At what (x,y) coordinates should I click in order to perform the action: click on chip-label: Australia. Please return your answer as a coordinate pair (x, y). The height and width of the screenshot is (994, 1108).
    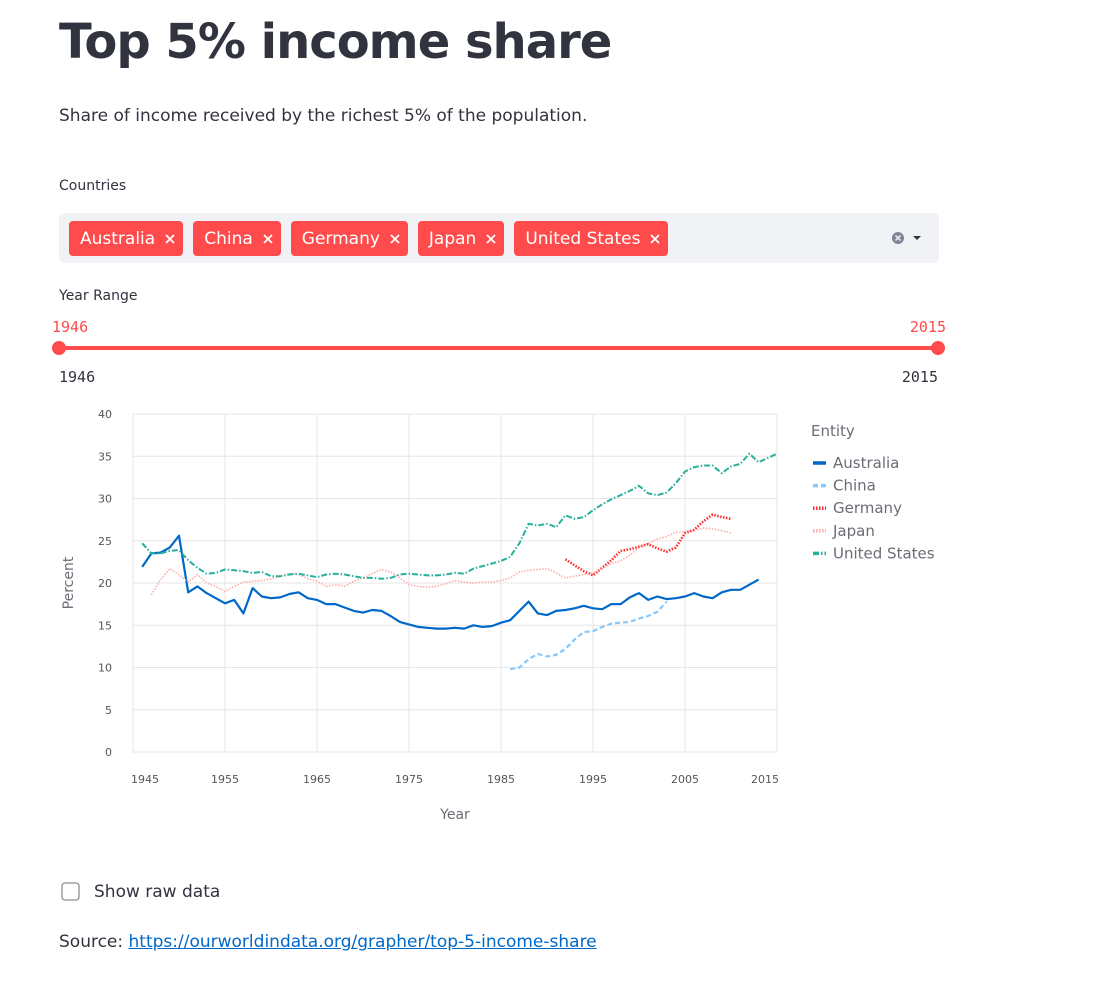
    Looking at the image, I should click on (118, 238).